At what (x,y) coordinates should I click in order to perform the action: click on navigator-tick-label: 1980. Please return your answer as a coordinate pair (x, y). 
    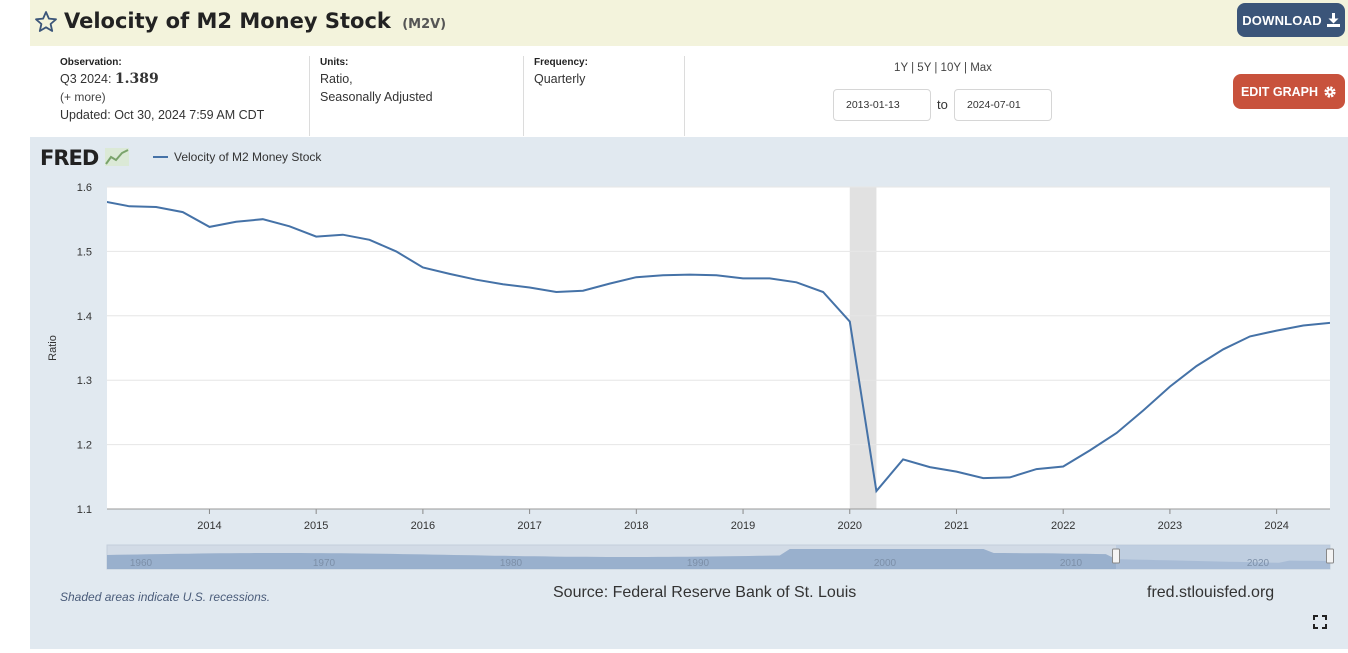
    Looking at the image, I should click on (511, 563).